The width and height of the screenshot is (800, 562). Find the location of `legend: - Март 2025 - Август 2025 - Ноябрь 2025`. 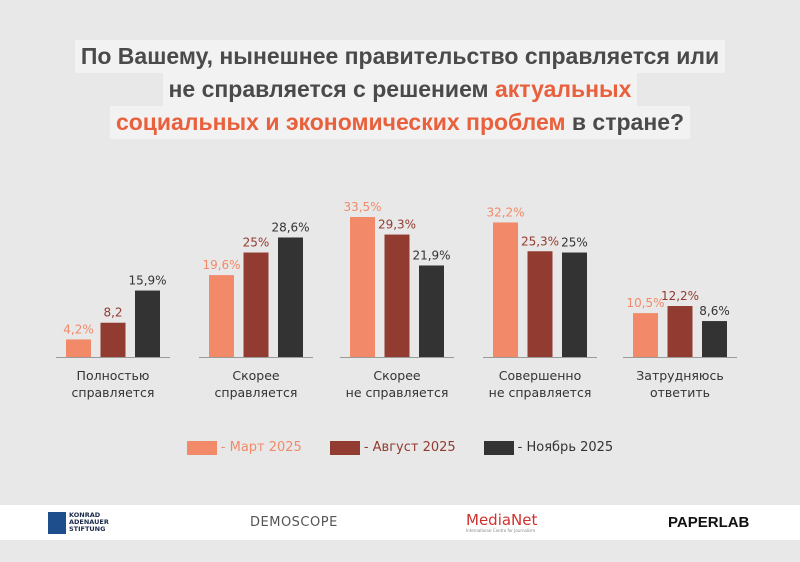

legend: - Март 2025 - Август 2025 - Ноябрь 2025 is located at coordinates (400, 447).